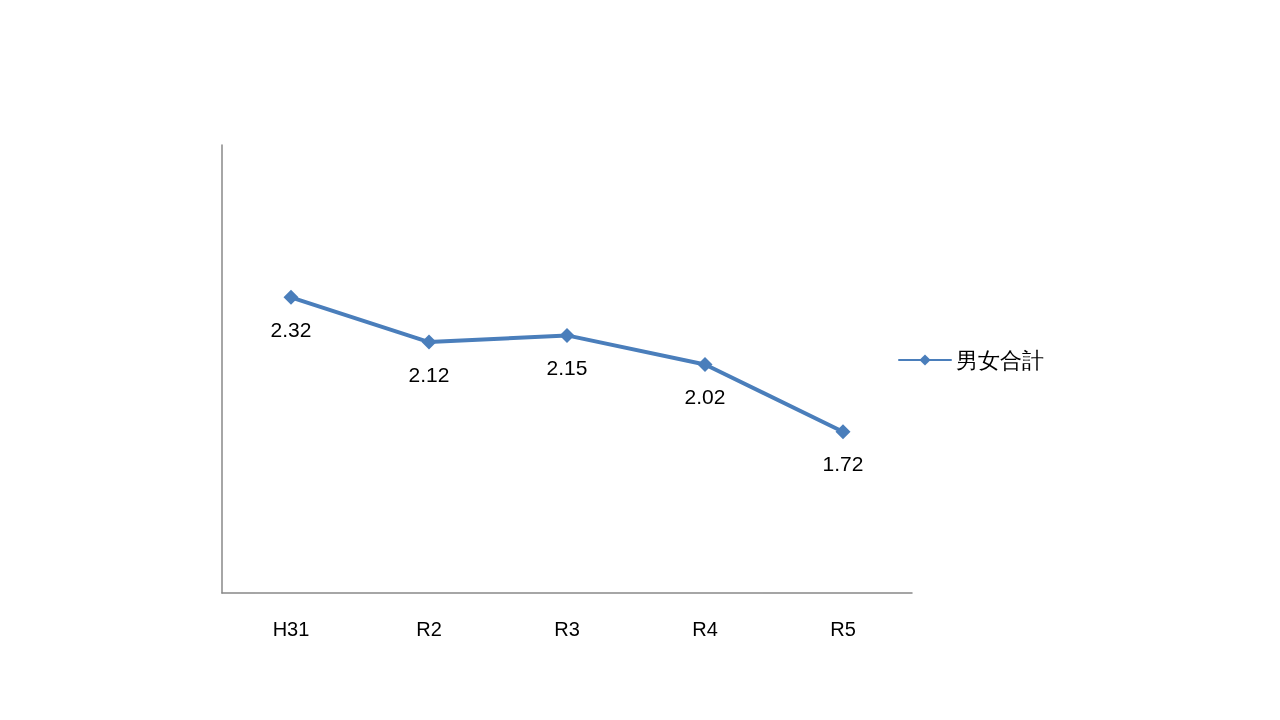 Image resolution: width=1280 pixels, height=720 pixels. What do you see at coordinates (291, 329) in the screenshot?
I see `data-label: 2.32` at bounding box center [291, 329].